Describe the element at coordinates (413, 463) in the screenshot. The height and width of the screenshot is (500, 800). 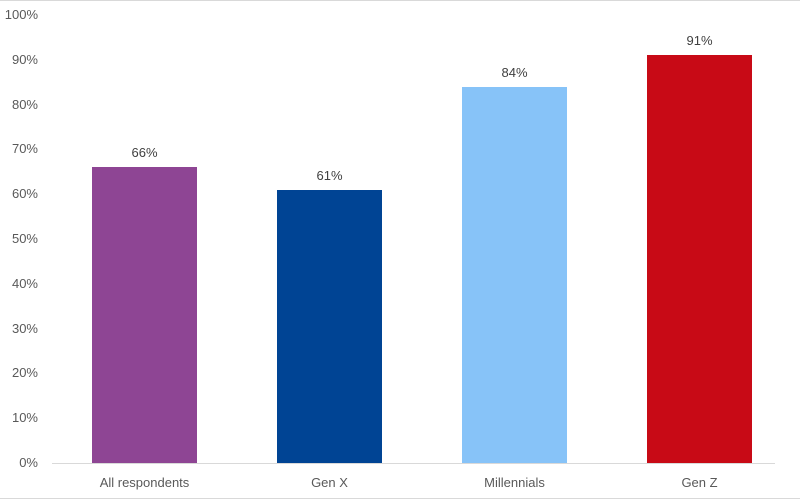
I see `x-axis-line` at that location.